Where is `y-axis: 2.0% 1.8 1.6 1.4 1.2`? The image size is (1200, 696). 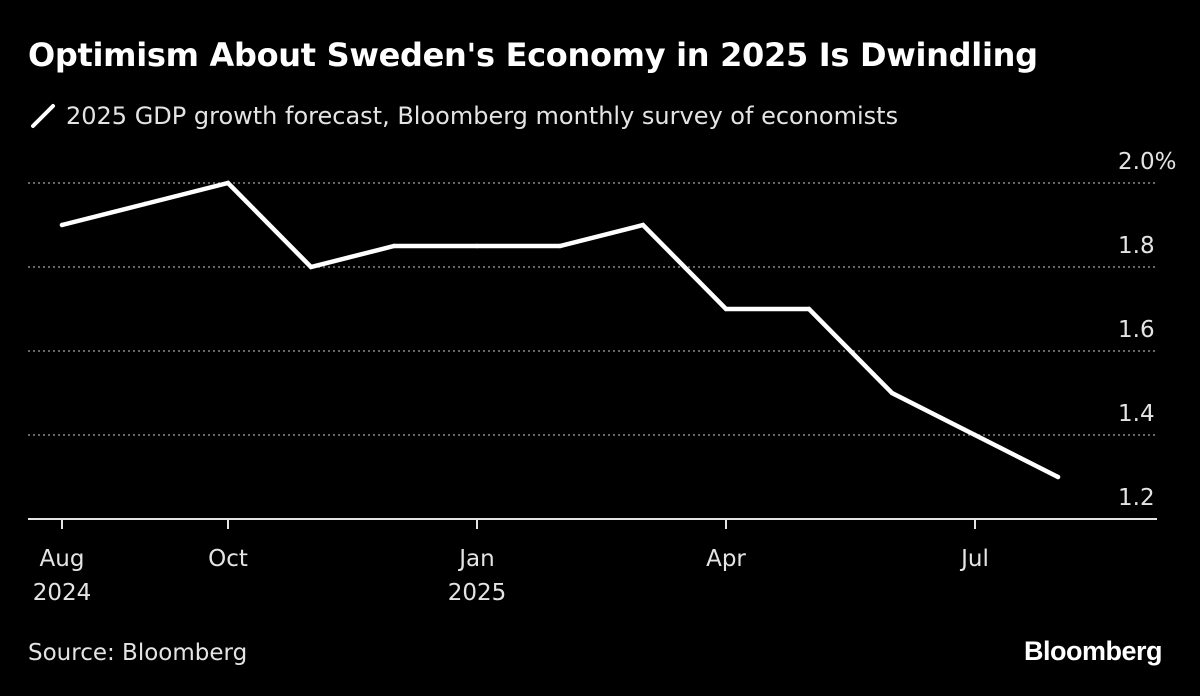 y-axis: 2.0% 1.8 1.6 1.4 1.2 is located at coordinates (1147, 330).